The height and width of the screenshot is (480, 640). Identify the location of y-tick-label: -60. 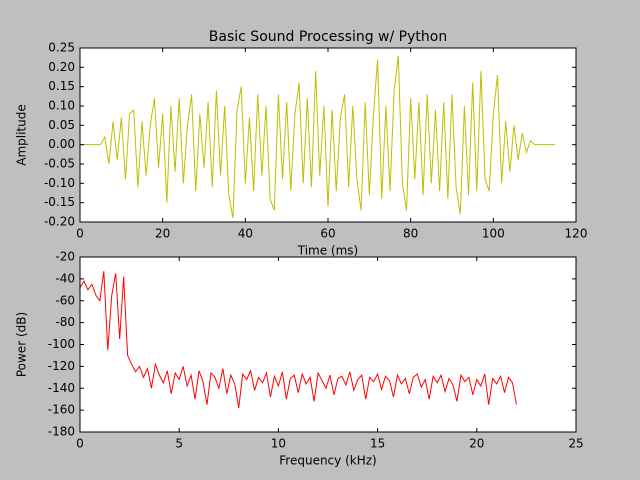
(65, 300).